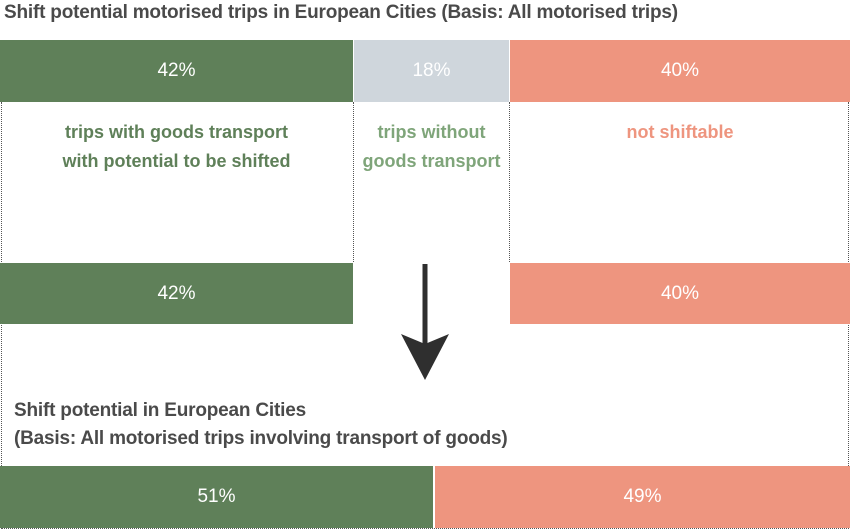 Image resolution: width=850 pixels, height=530 pixels. I want to click on divider-bottom, so click(425, 528).